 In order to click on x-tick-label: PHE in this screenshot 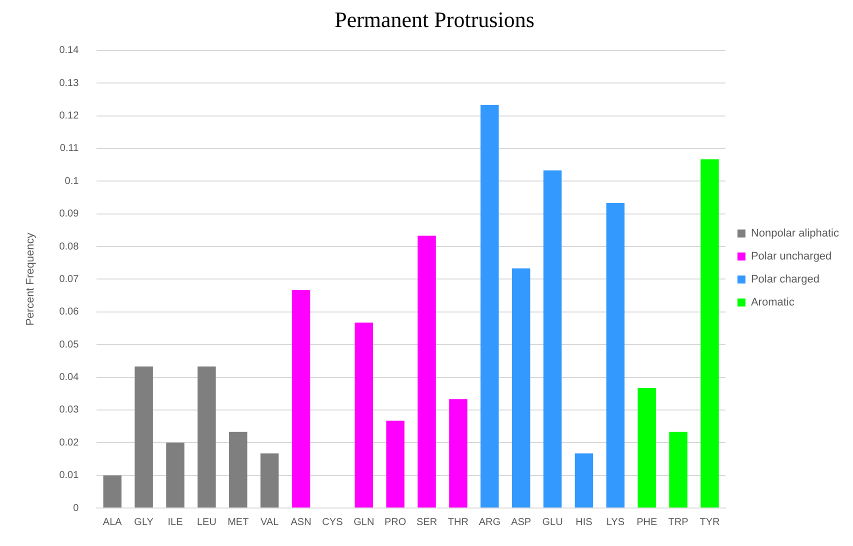, I will do `click(647, 522)`.